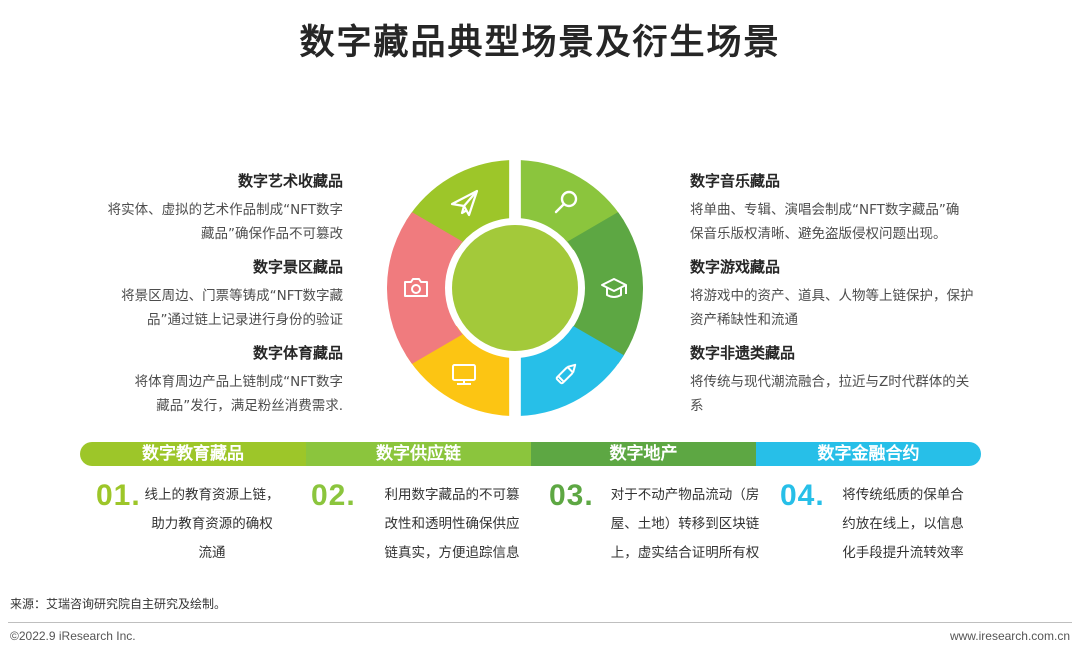  What do you see at coordinates (73, 636) in the screenshot?
I see `copyright: ©2022.9 iResearch Inc.` at bounding box center [73, 636].